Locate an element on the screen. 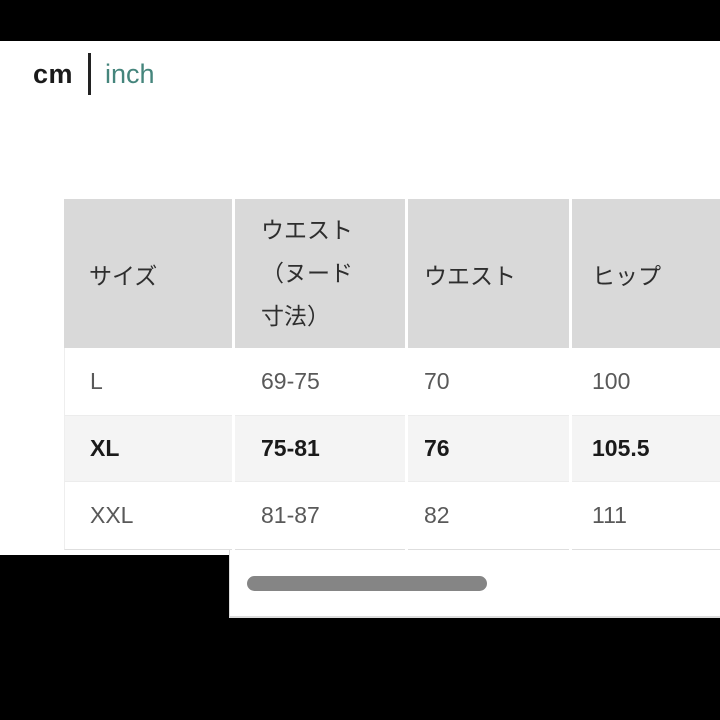 This screenshot has height=720, width=720. header-waist: ウエスト is located at coordinates (488, 273).